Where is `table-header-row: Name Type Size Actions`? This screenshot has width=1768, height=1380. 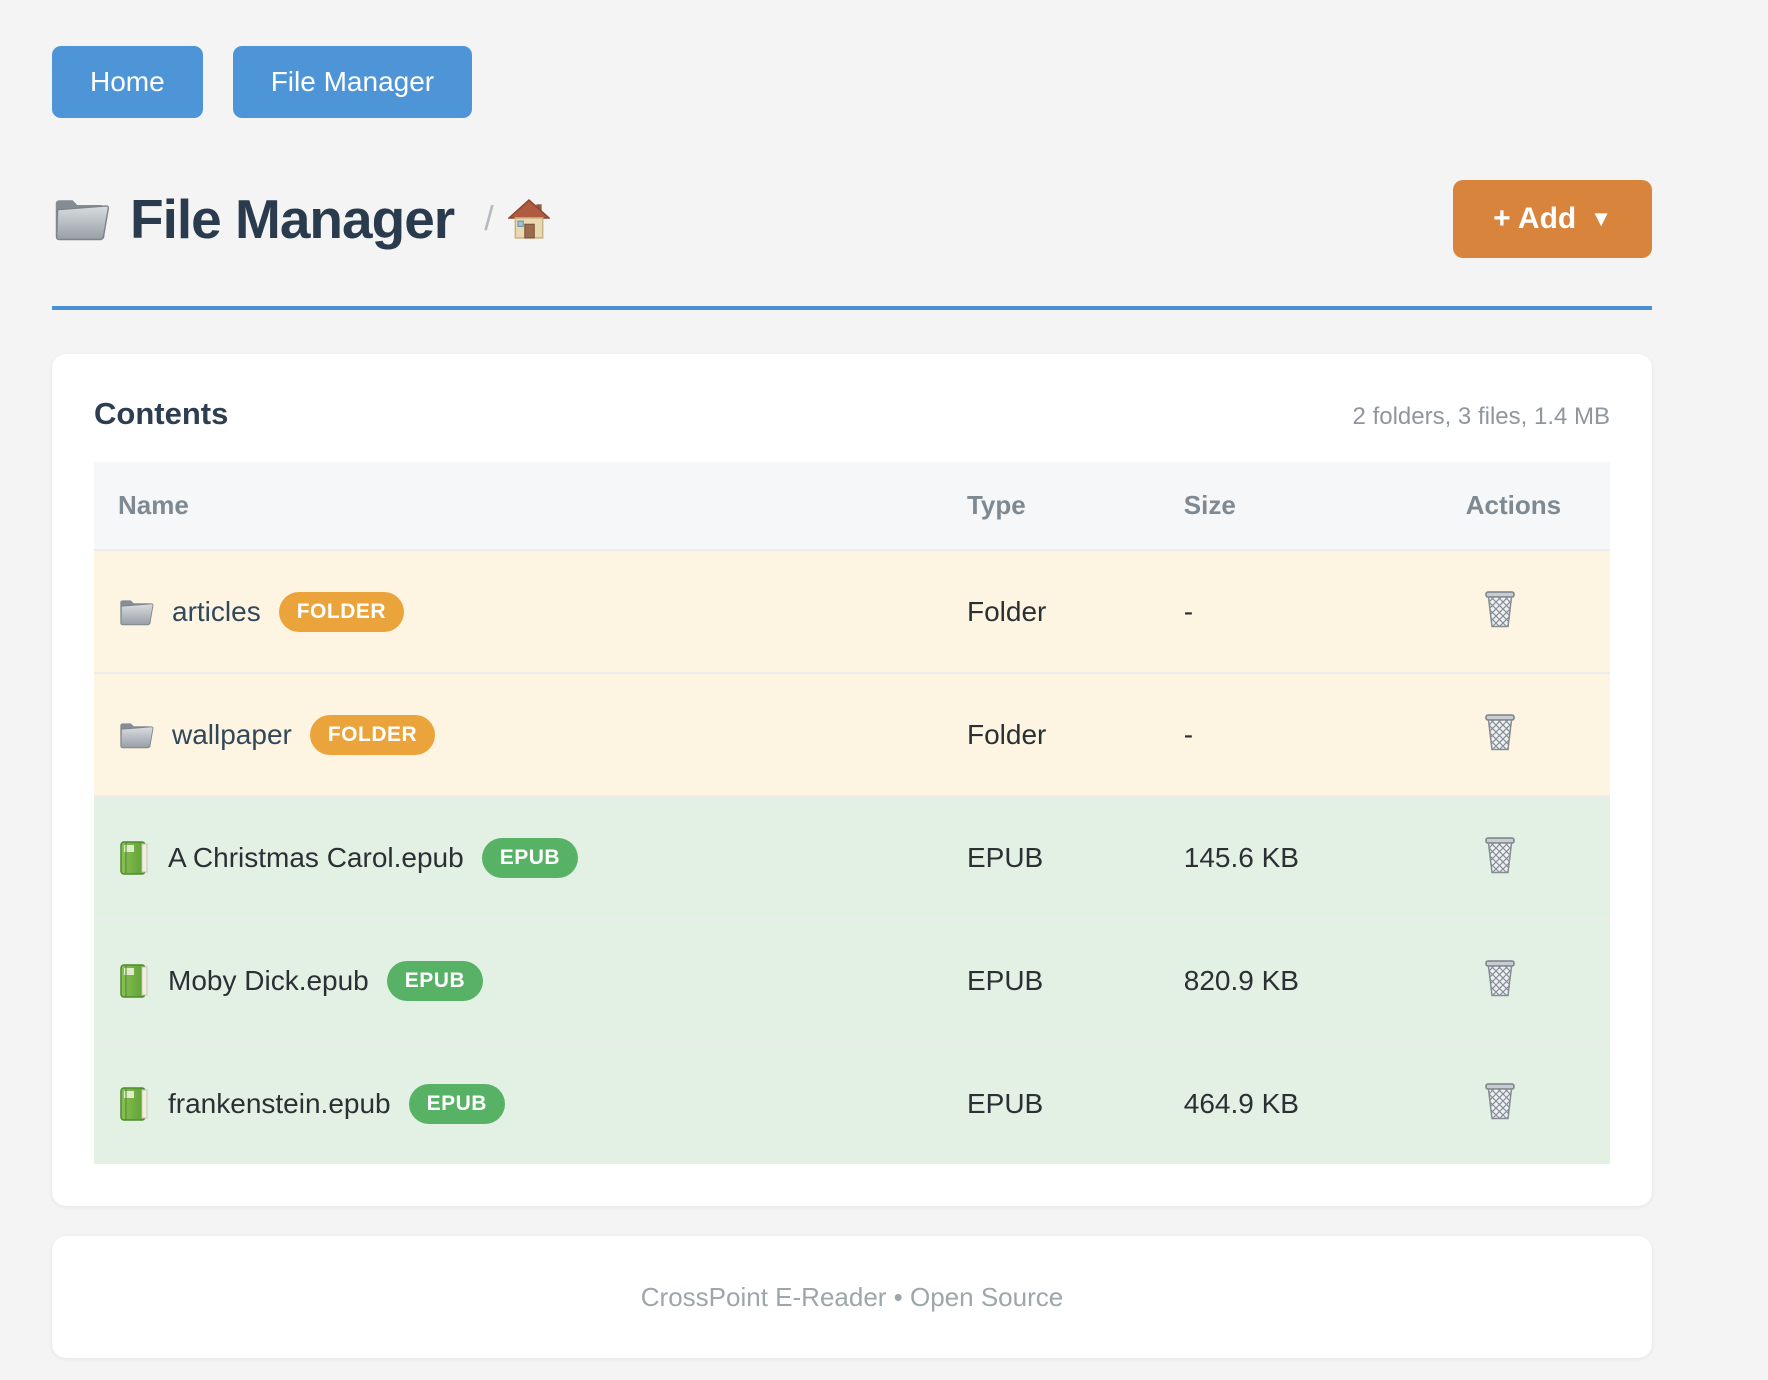 table-header-row: Name Type Size Actions is located at coordinates (852, 506).